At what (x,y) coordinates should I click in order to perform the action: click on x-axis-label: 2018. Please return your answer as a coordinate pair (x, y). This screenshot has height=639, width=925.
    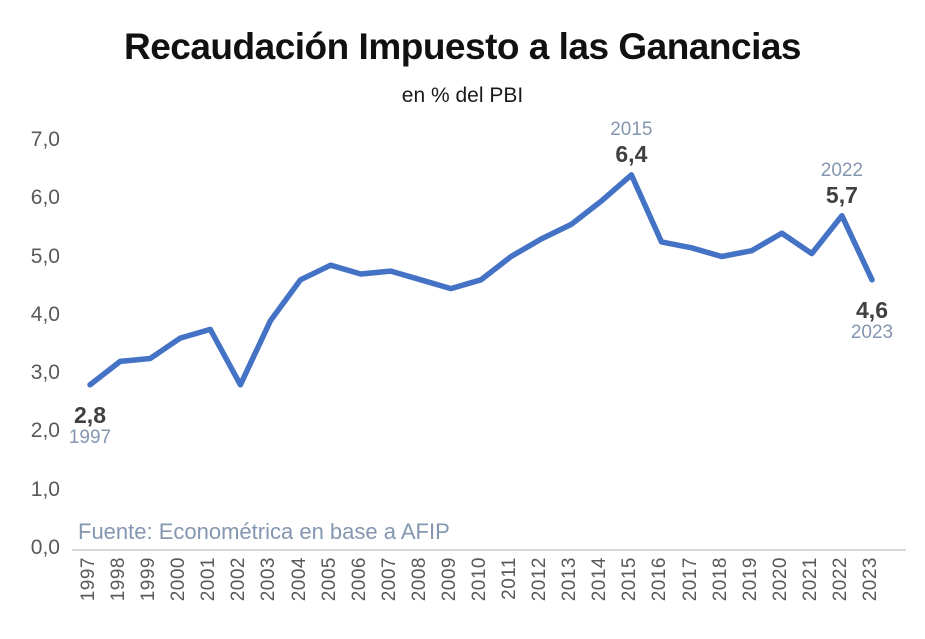
    Looking at the image, I should click on (720, 579).